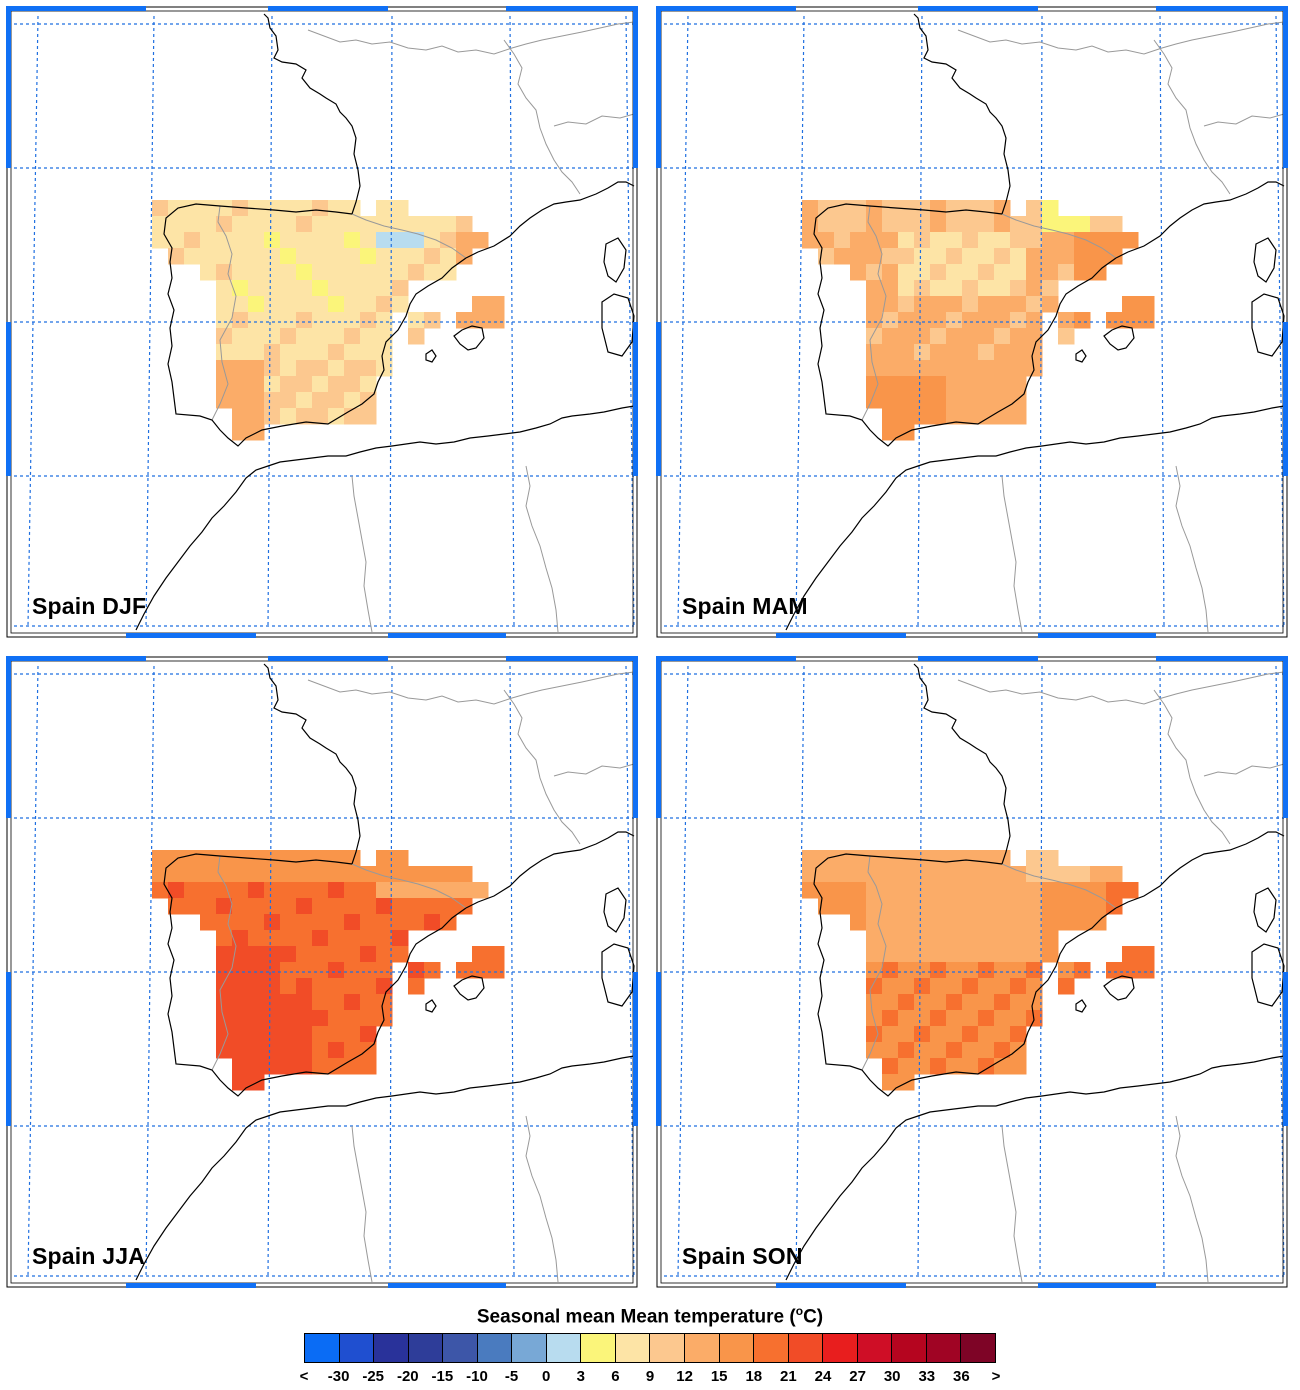 The width and height of the screenshot is (1300, 1390). I want to click on frame-tick-bottom, so click(191, 635).